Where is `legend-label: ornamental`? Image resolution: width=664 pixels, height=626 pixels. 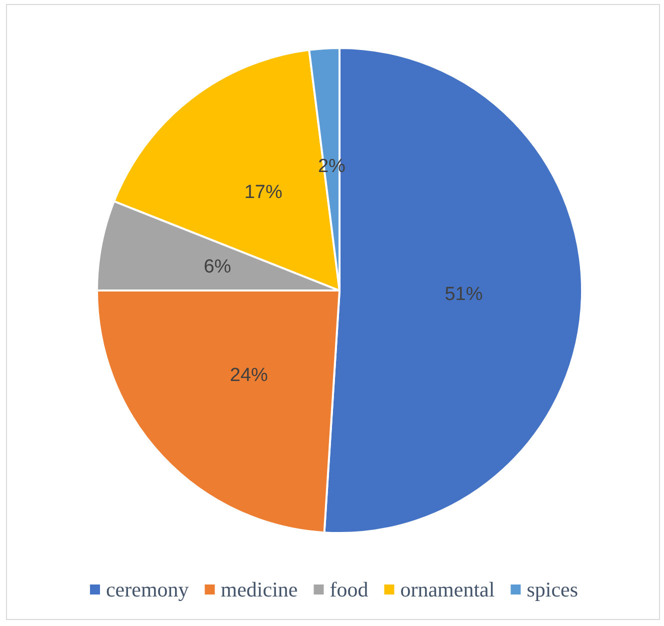 legend-label: ornamental is located at coordinates (447, 590).